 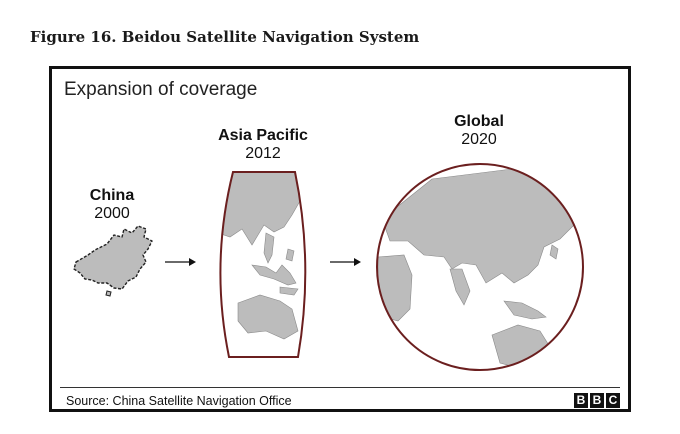 I want to click on logo-letter: C, so click(x=613, y=400).